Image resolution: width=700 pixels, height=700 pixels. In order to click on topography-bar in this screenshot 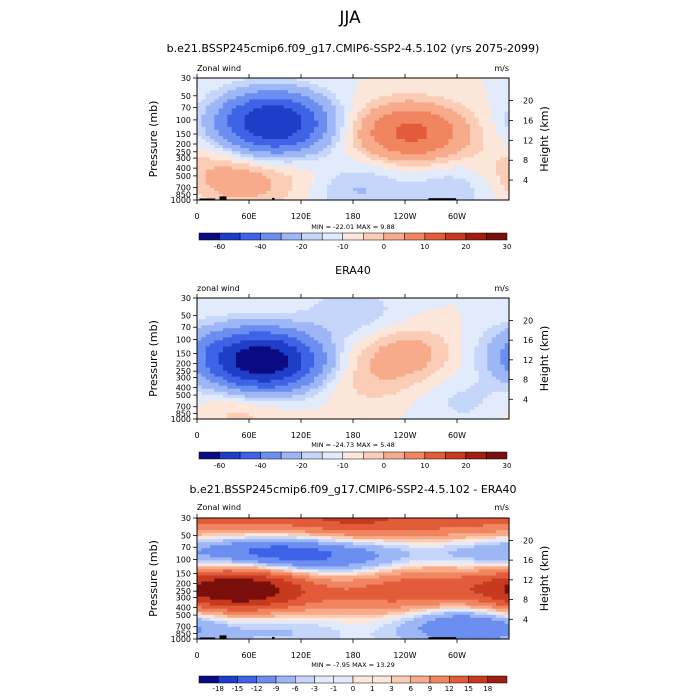, I will do `click(223, 198)`.